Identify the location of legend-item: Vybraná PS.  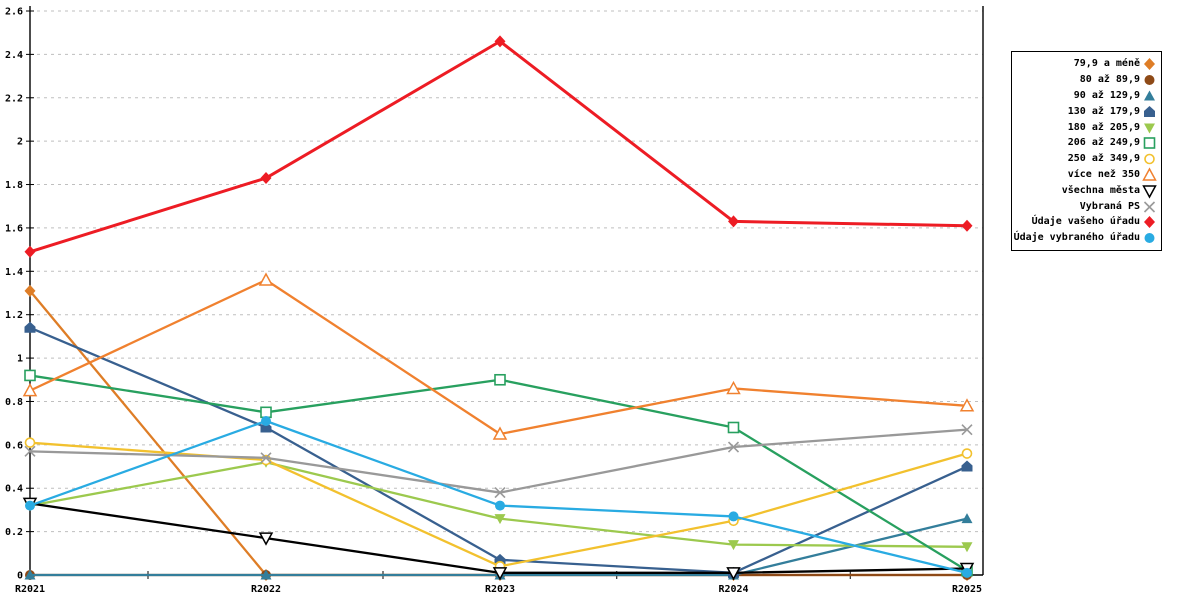
(1085, 206).